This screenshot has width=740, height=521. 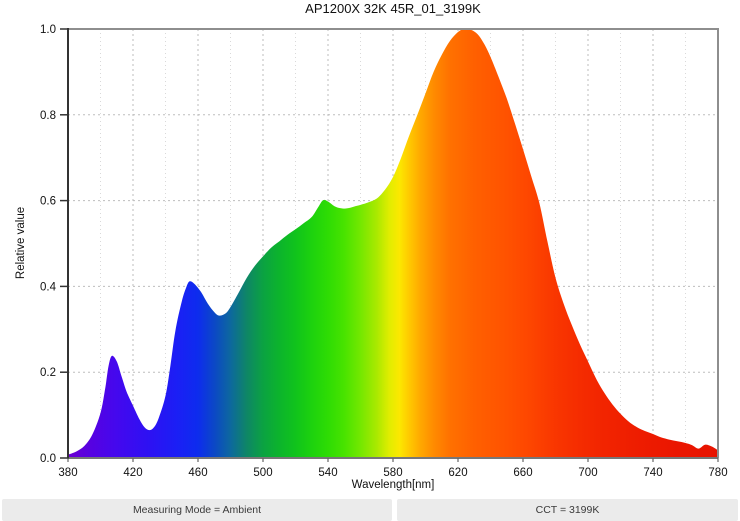 I want to click on svg-text: 0.6, so click(x=48, y=202).